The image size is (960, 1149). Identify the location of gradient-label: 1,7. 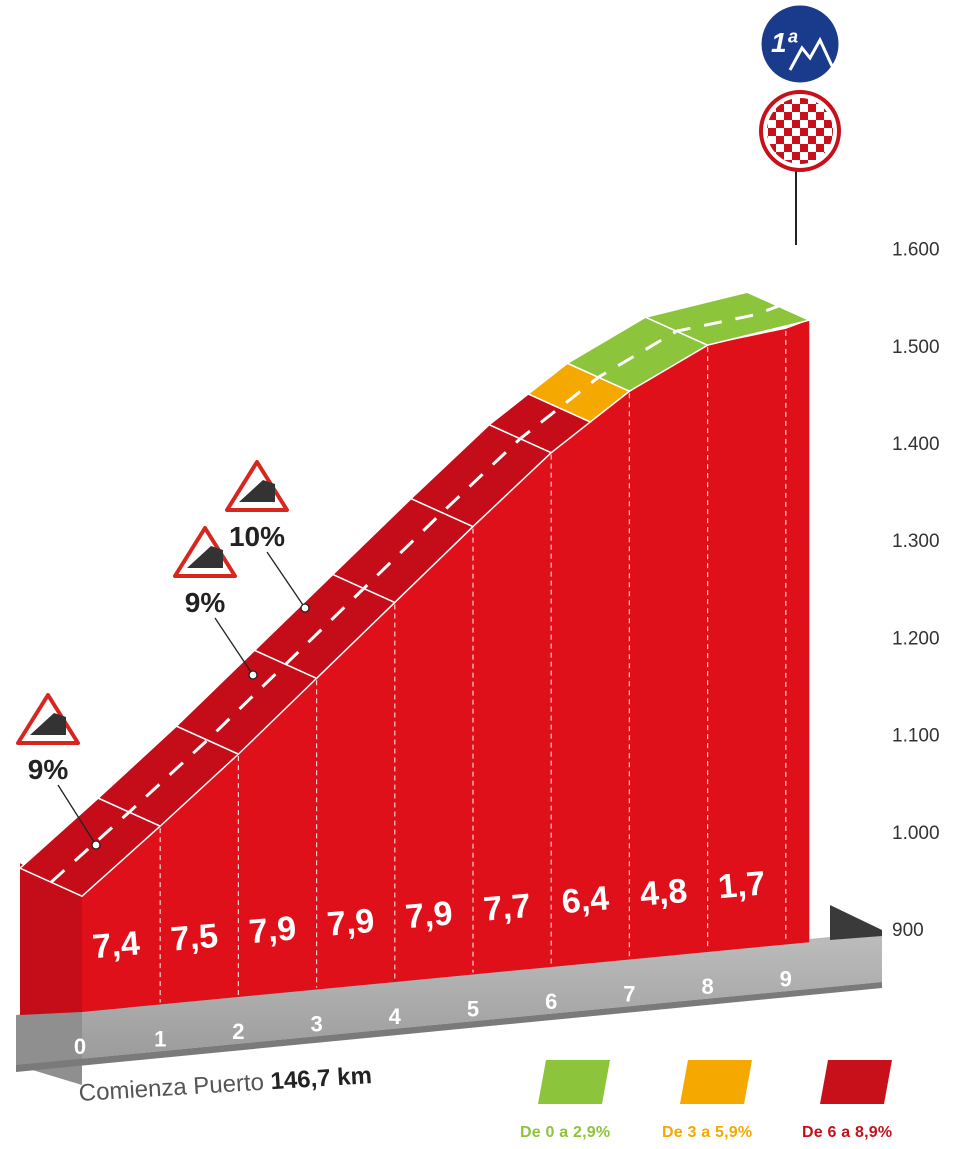
(742, 885).